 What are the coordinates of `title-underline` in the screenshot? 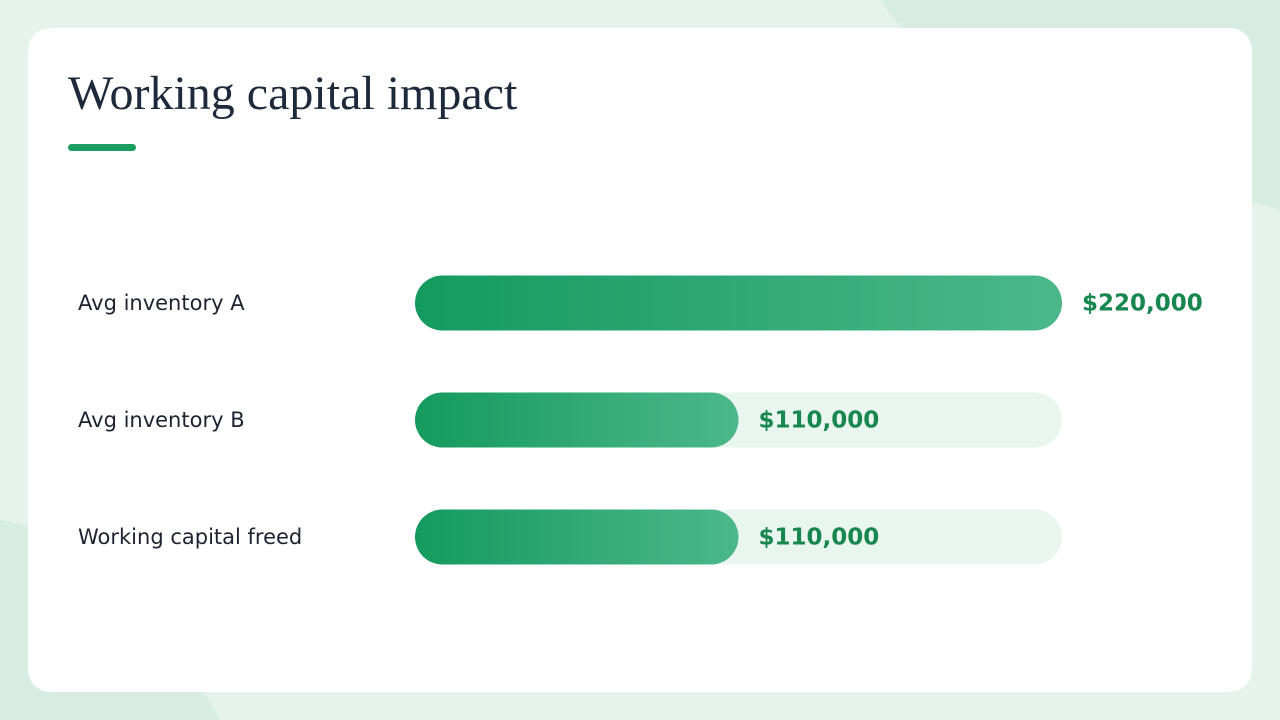 It's located at (102, 147).